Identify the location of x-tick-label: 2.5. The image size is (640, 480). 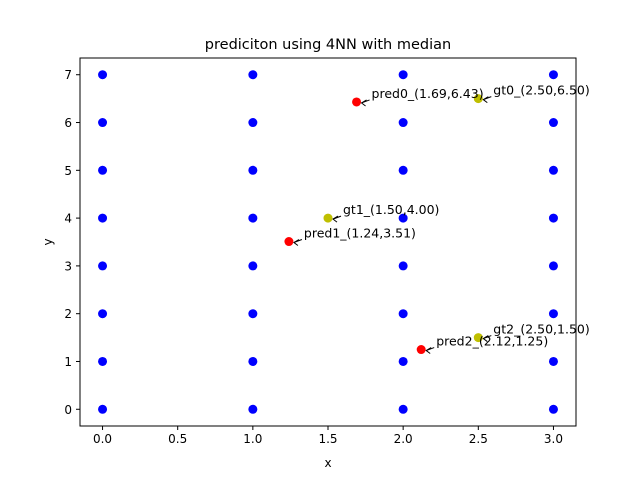
(478, 439).